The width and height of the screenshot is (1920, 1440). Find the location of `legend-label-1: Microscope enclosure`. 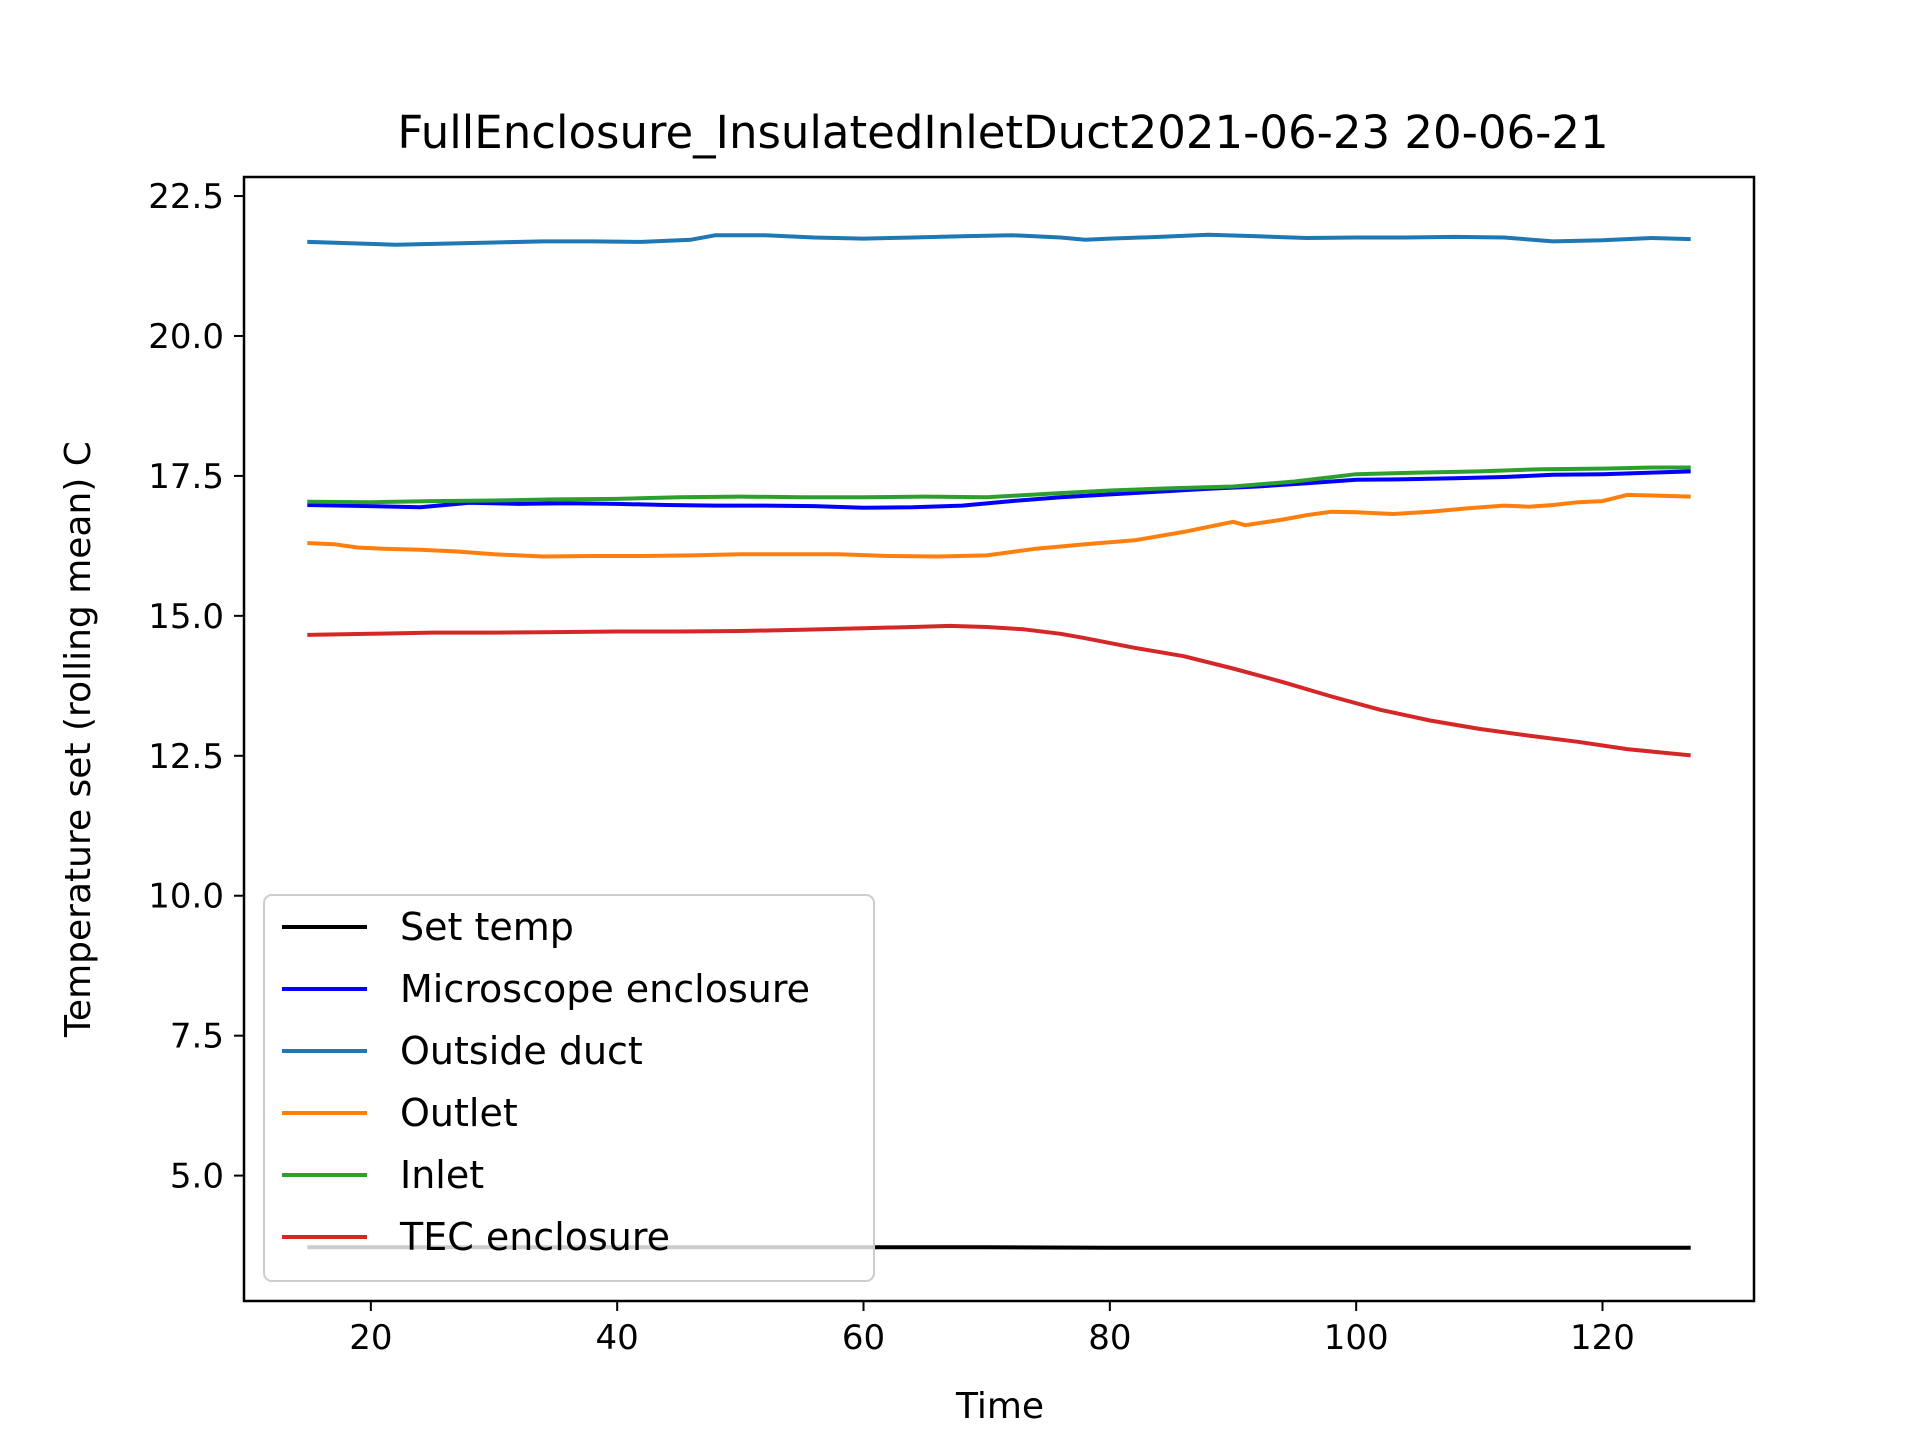

legend-label-1: Microscope enclosure is located at coordinates (605, 989).